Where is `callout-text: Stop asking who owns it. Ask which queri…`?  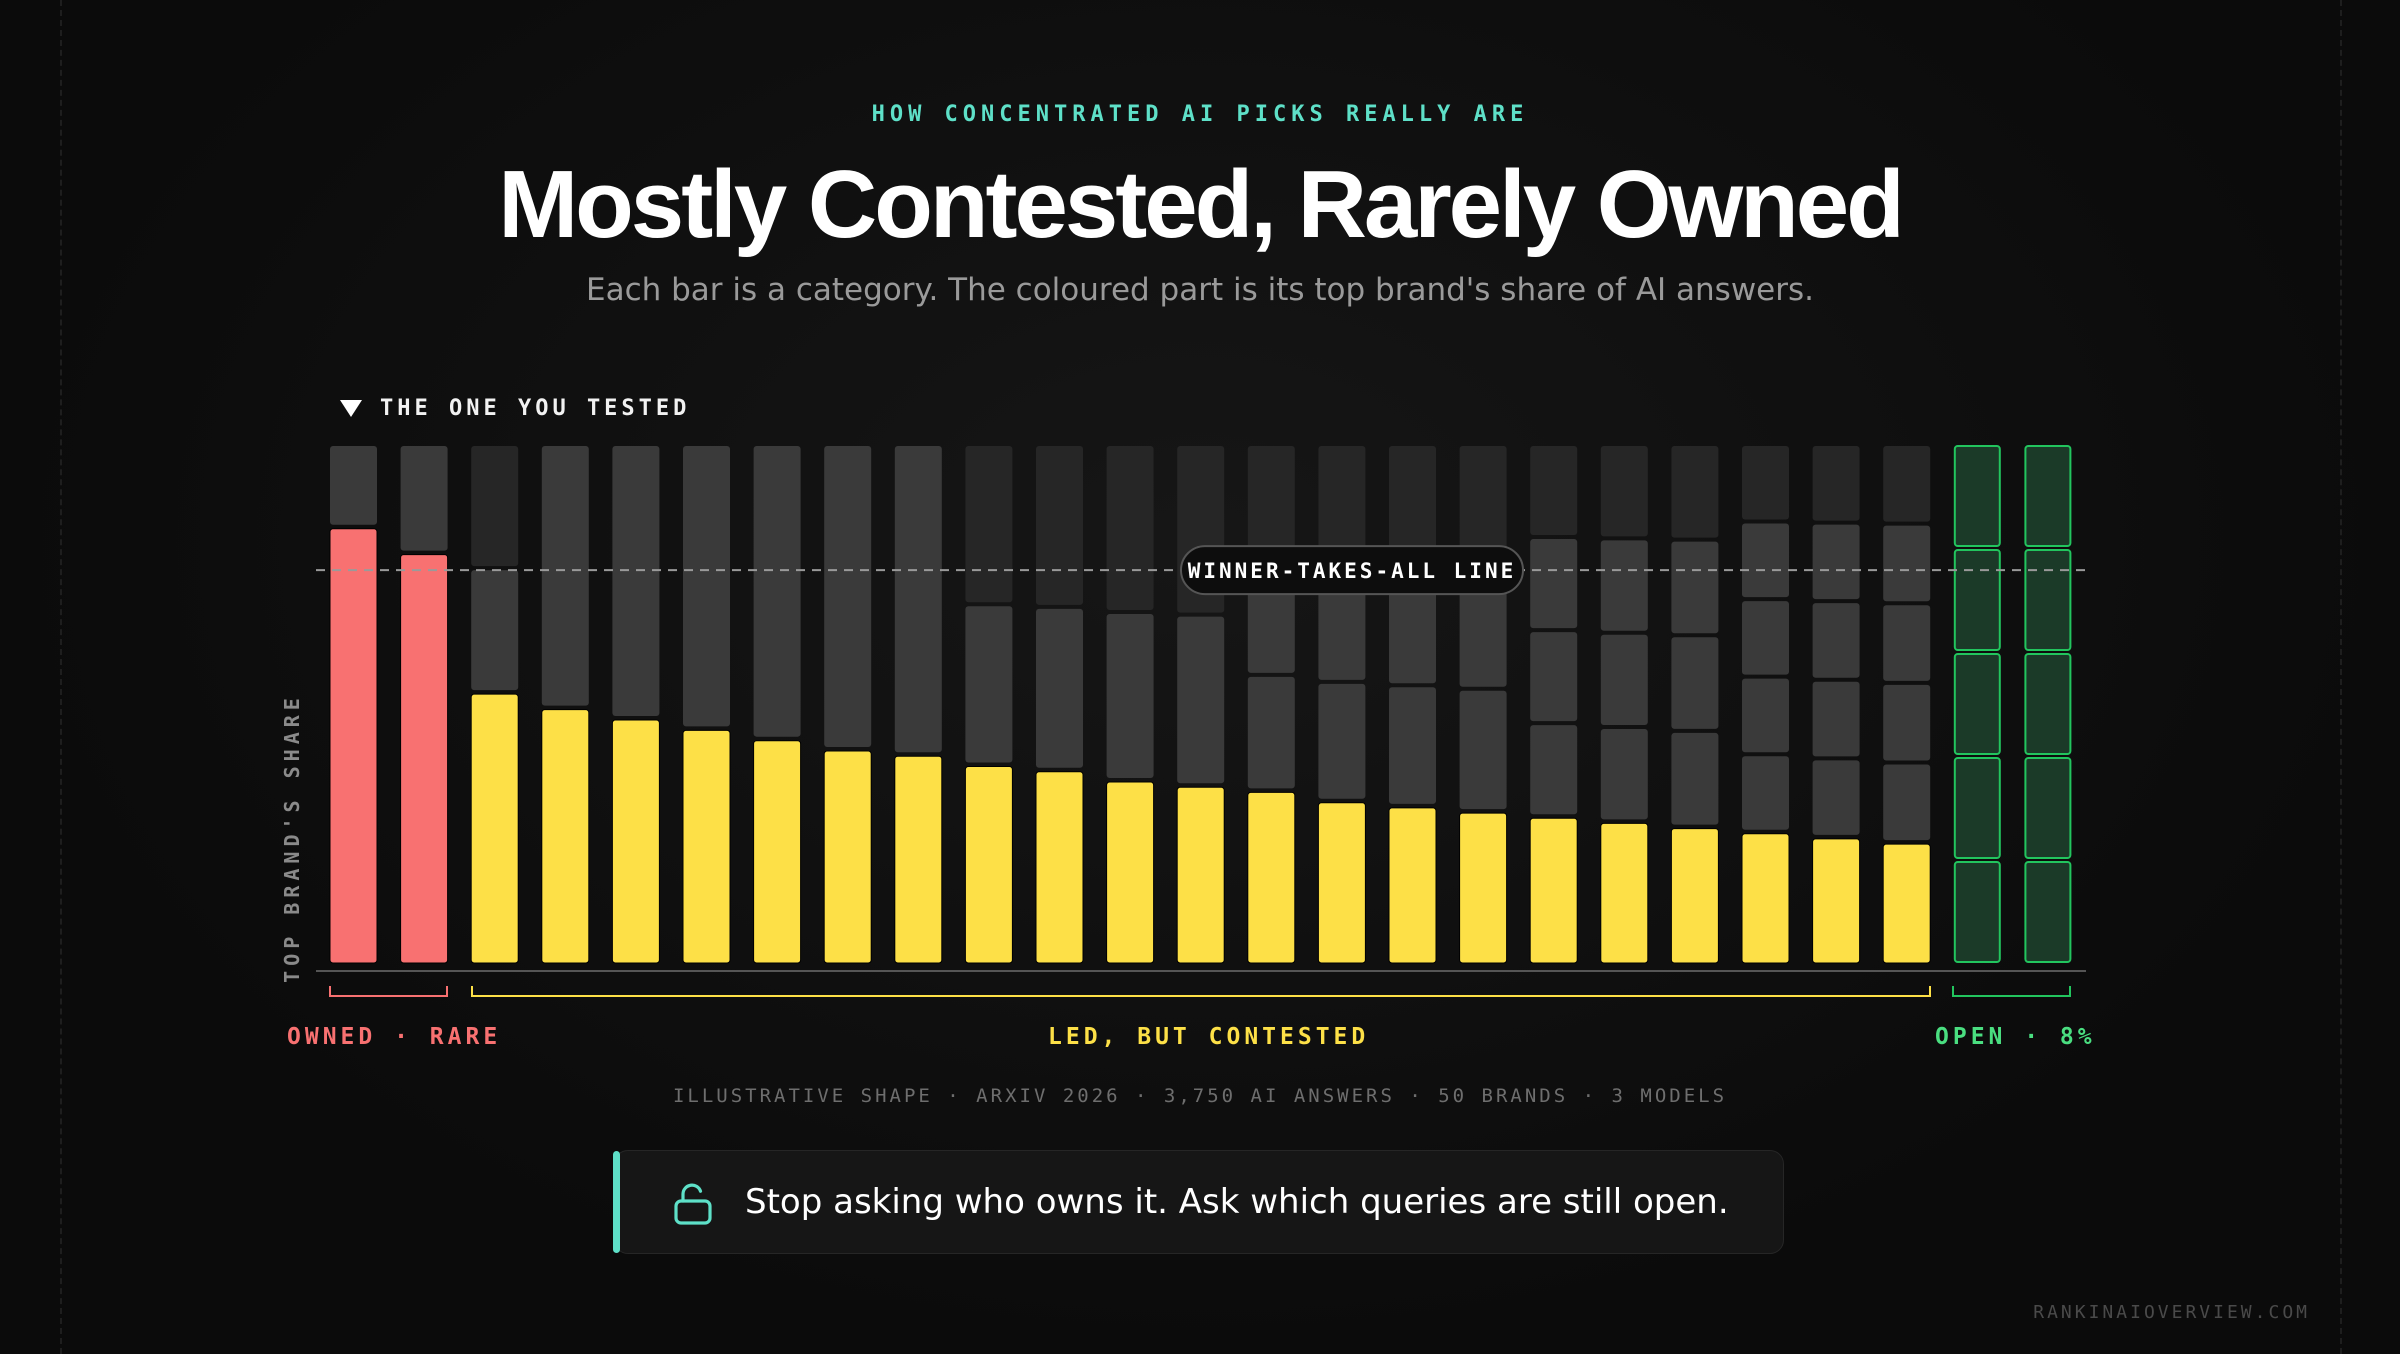
callout-text: Stop asking who owns it. Ask which queri… is located at coordinates (1237, 1202).